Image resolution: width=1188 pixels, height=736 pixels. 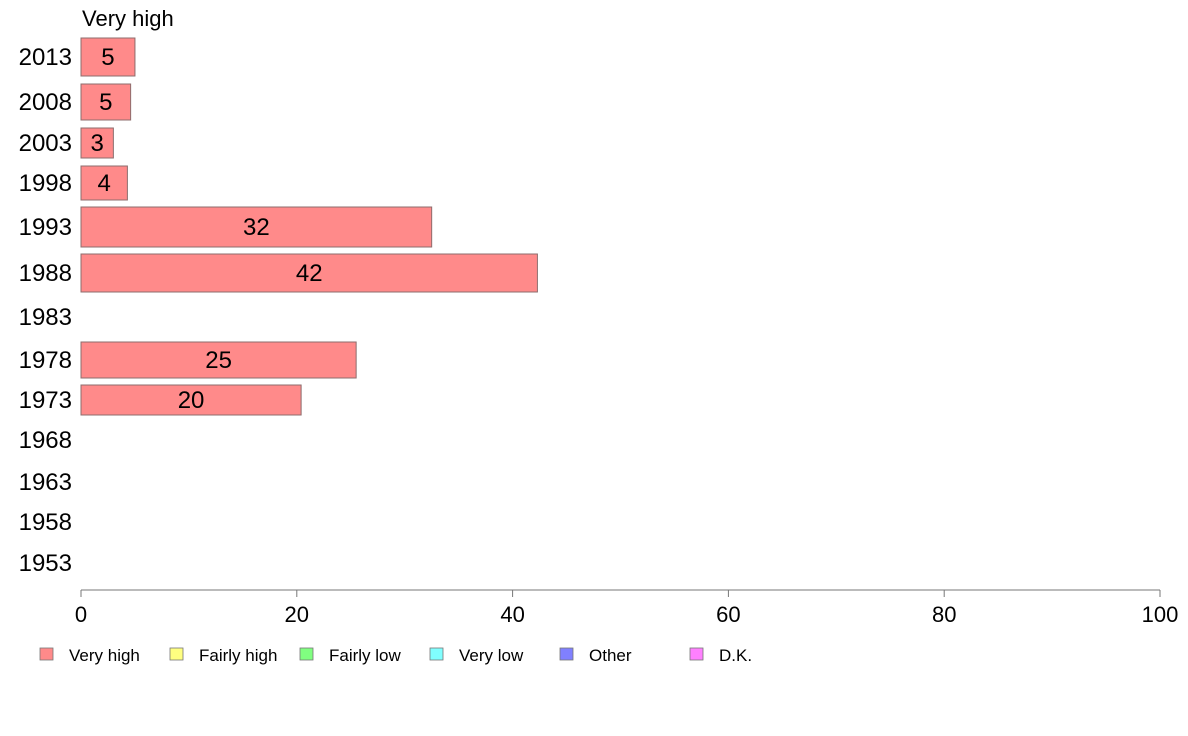 I want to click on data-label-2013: 5, so click(x=107, y=57).